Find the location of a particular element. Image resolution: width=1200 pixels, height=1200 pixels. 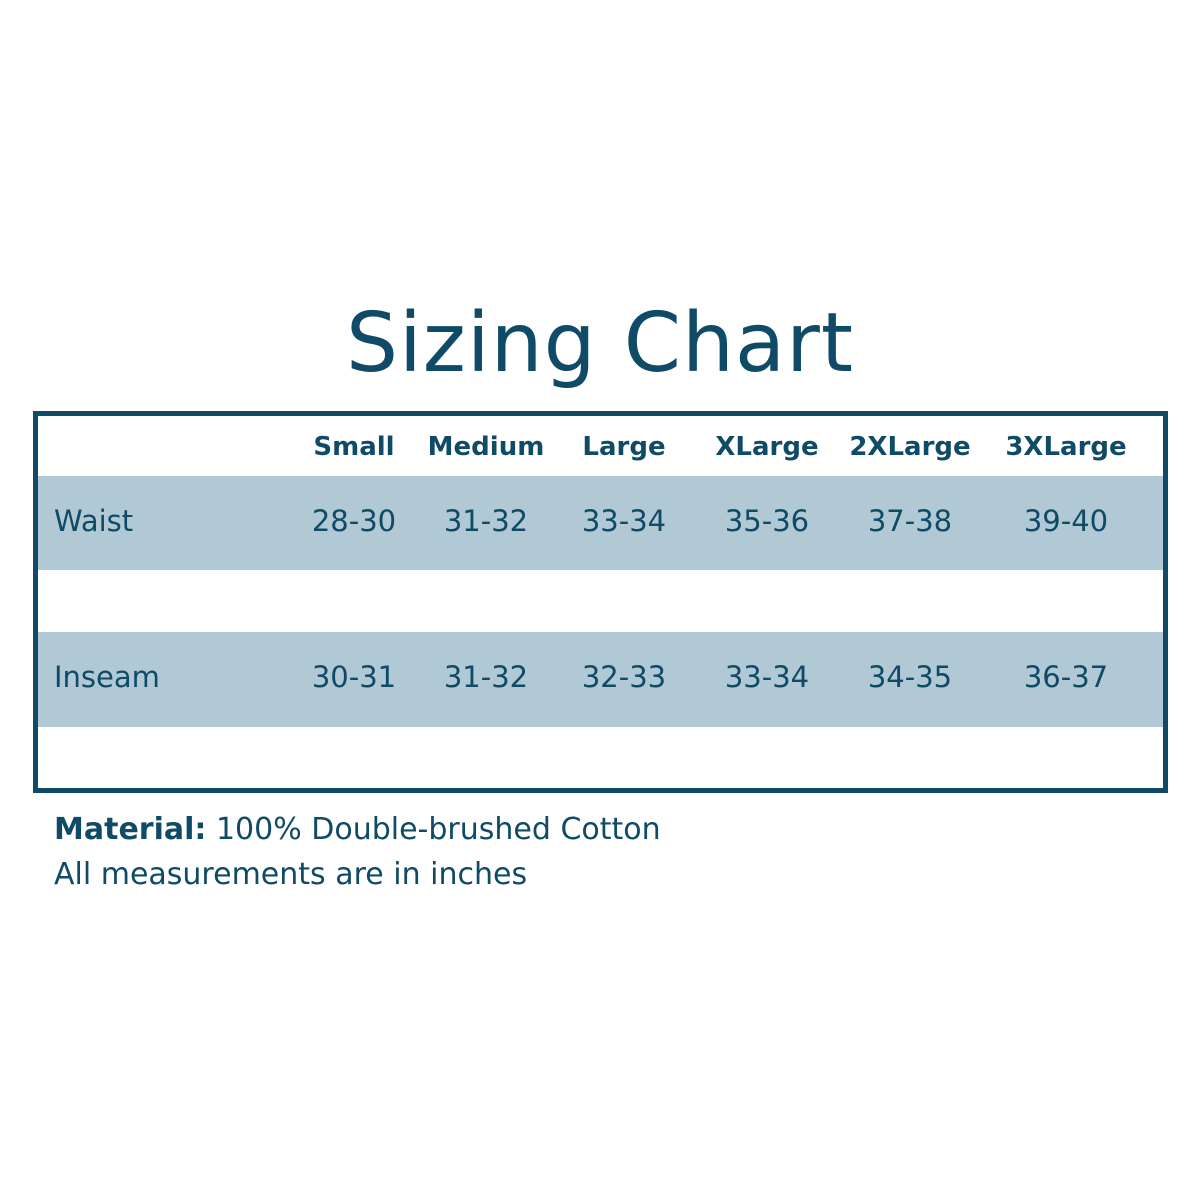

table-cell: 30-31 is located at coordinates (354, 677).